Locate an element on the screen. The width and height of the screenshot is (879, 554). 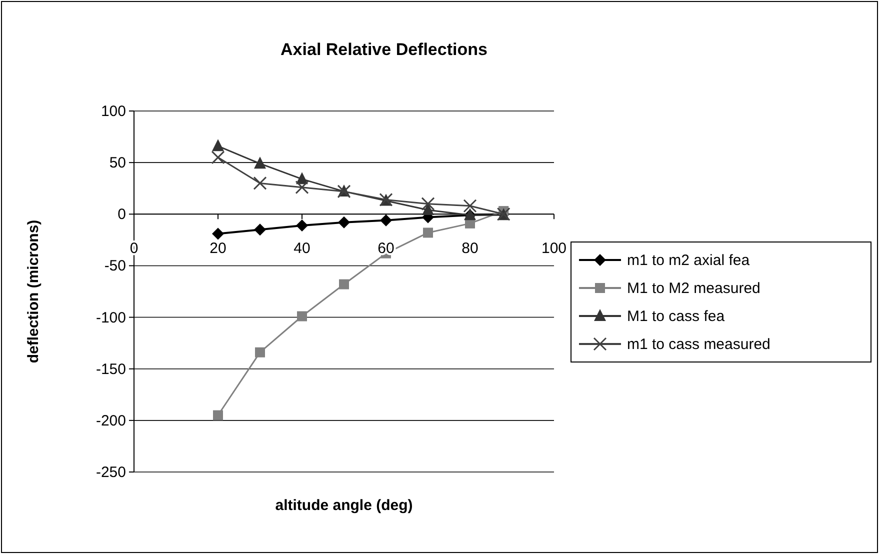
y-tick-label: -50 is located at coordinates (115, 266).